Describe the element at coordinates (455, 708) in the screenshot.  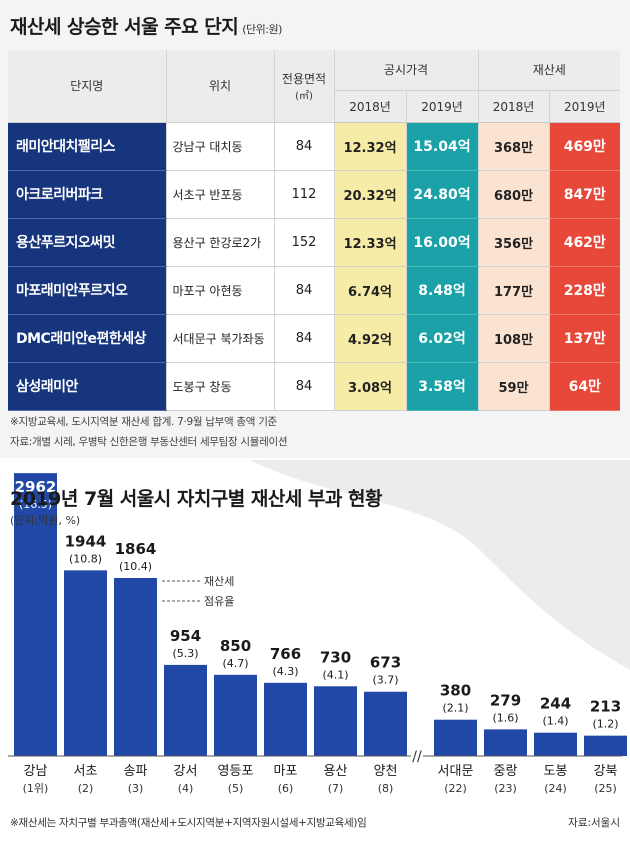
I see `bar-share-label: (2.1)` at that location.